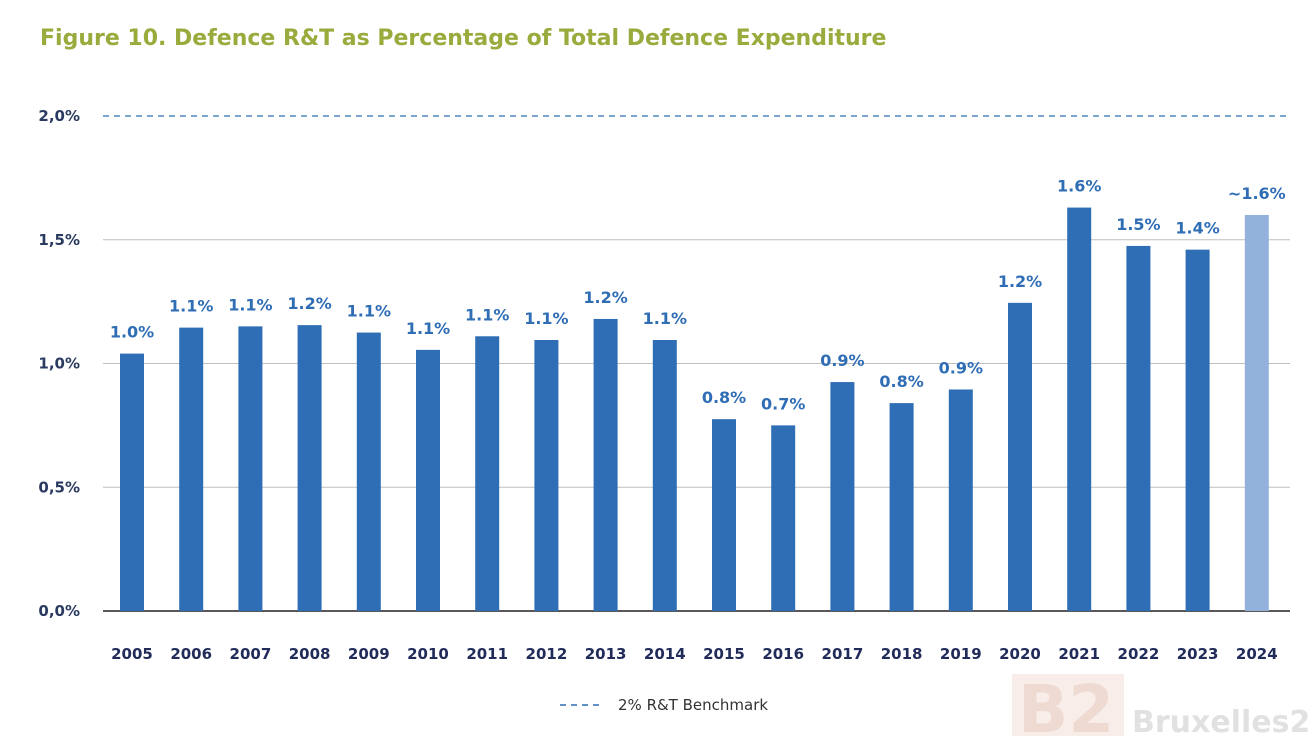 The width and height of the screenshot is (1314, 736). Describe the element at coordinates (901, 507) in the screenshot. I see `bar-2018` at that location.